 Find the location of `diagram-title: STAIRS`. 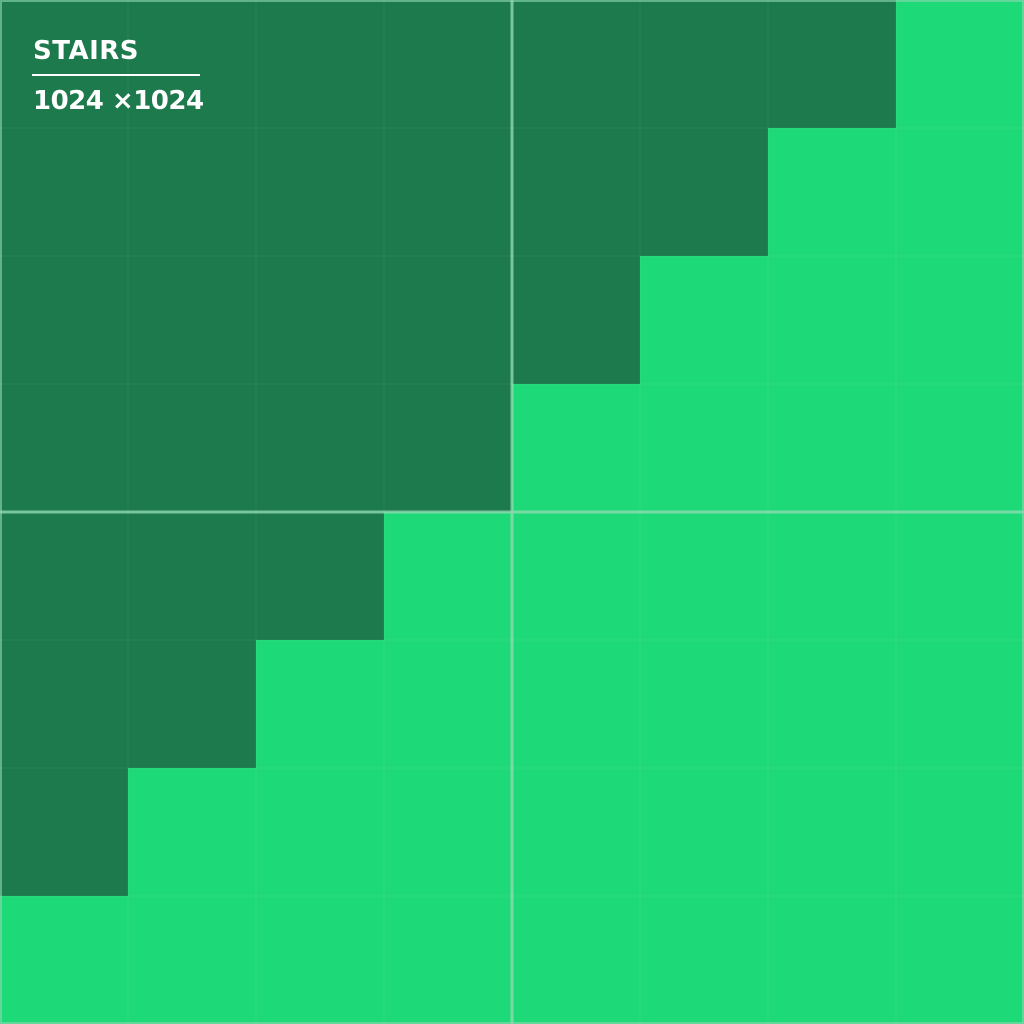

diagram-title: STAIRS is located at coordinates (86, 51).